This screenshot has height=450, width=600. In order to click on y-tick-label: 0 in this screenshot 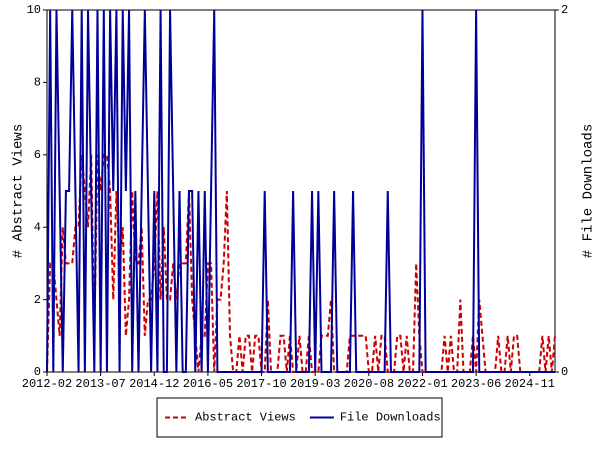, I will do `click(37, 372)`.